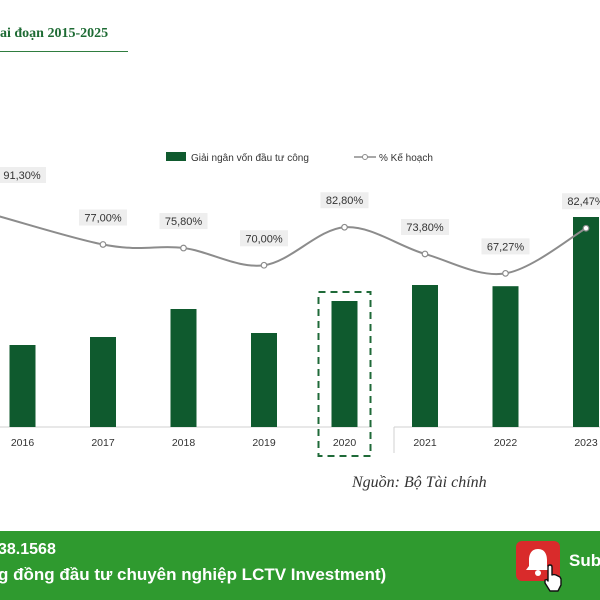 The width and height of the screenshot is (600, 600). What do you see at coordinates (505, 356) in the screenshot?
I see `bar-2022` at bounding box center [505, 356].